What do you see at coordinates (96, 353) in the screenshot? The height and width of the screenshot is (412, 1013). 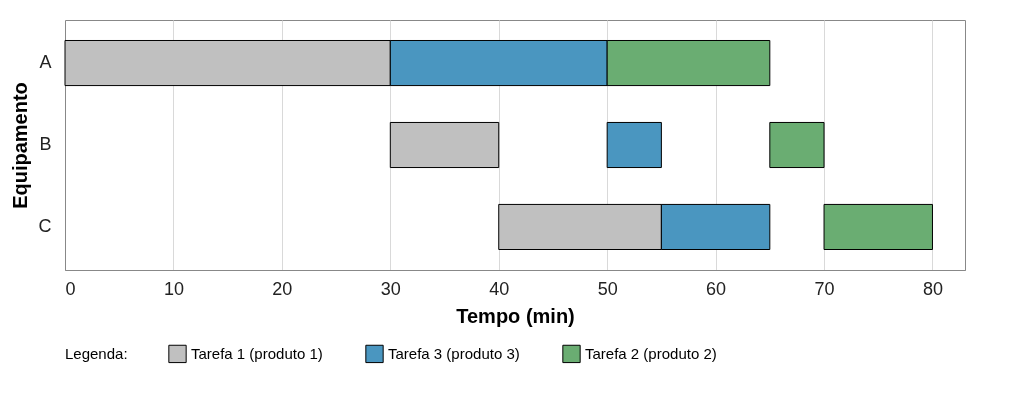 I see `legend-title: Legenda:` at bounding box center [96, 353].